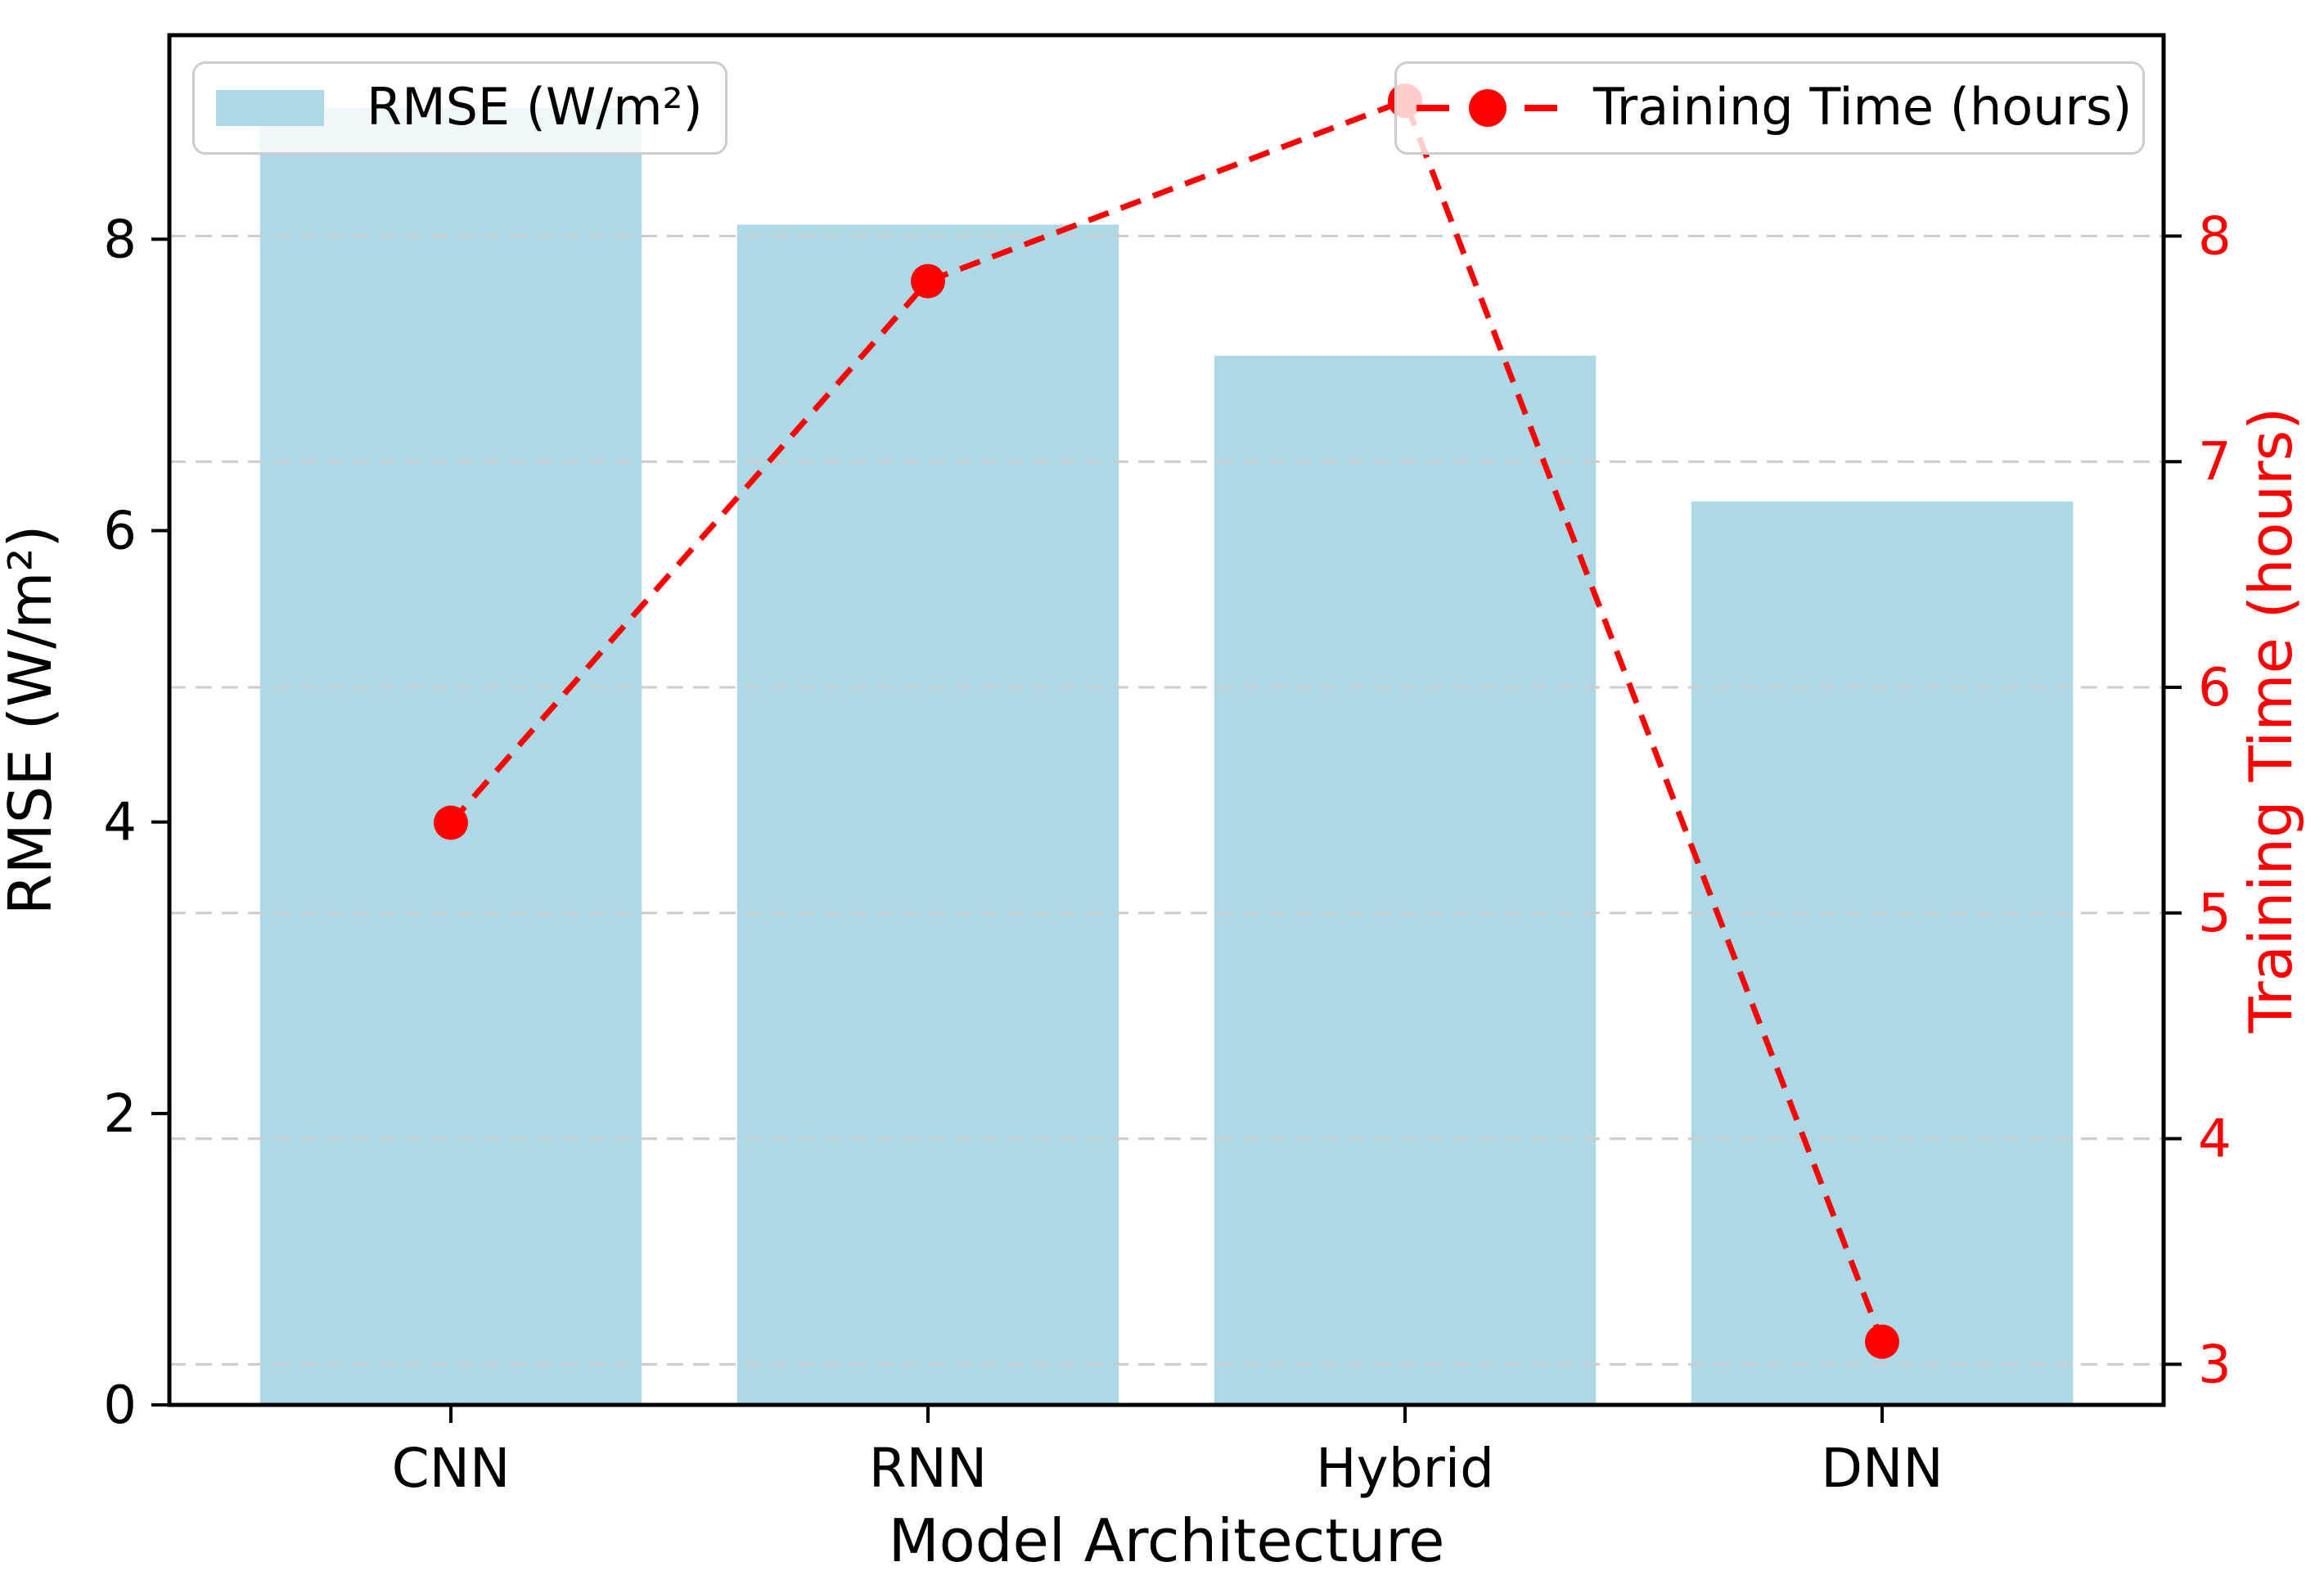 Image resolution: width=2324 pixels, height=1580 pixels. Describe the element at coordinates (120, 239) in the screenshot. I see `left-tick-label-8: 8` at that location.